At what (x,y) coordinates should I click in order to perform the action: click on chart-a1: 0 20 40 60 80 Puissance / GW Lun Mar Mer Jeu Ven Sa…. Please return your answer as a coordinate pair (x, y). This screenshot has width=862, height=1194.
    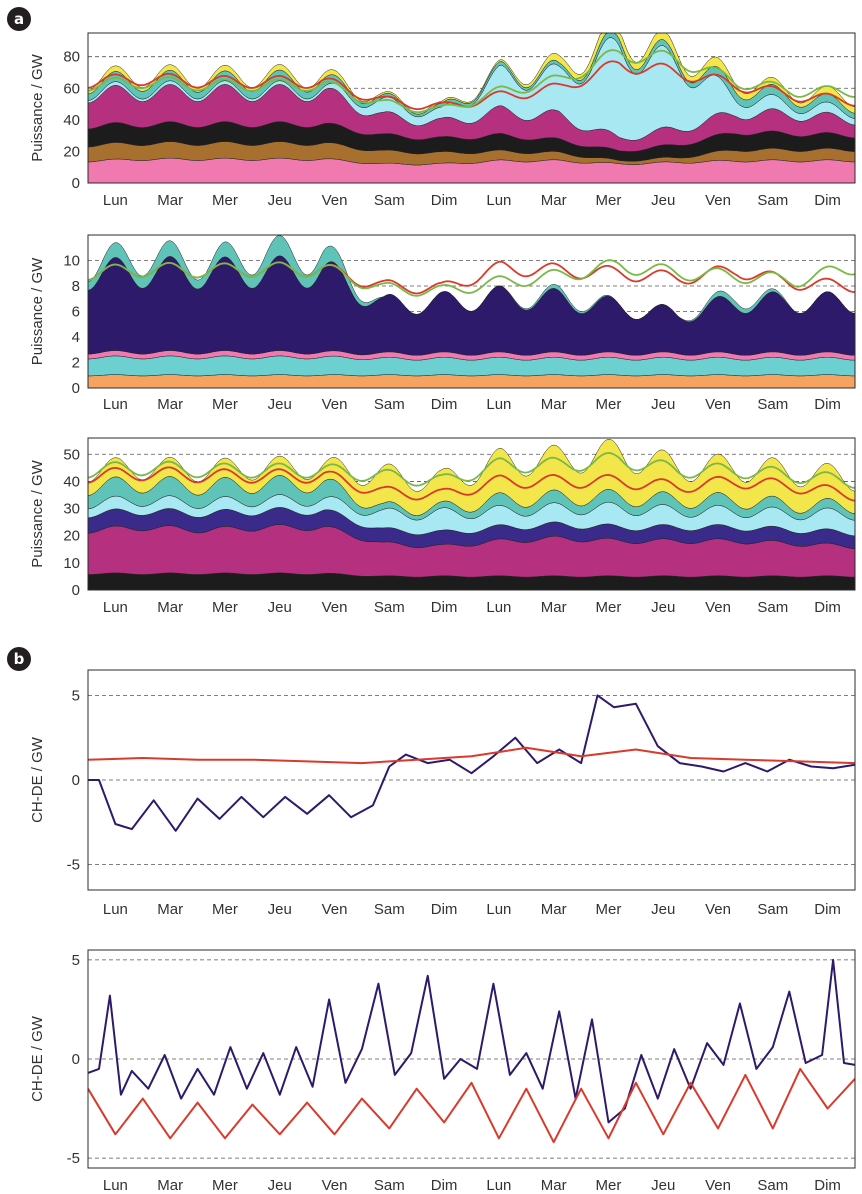
    Looking at the image, I should click on (442, 120).